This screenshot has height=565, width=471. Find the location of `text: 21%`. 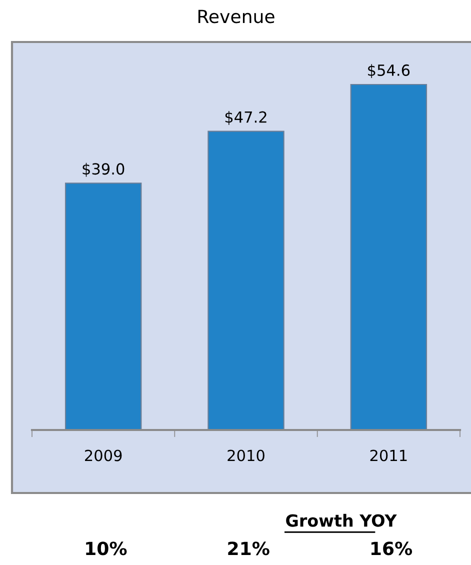

text: 21% is located at coordinates (249, 549).